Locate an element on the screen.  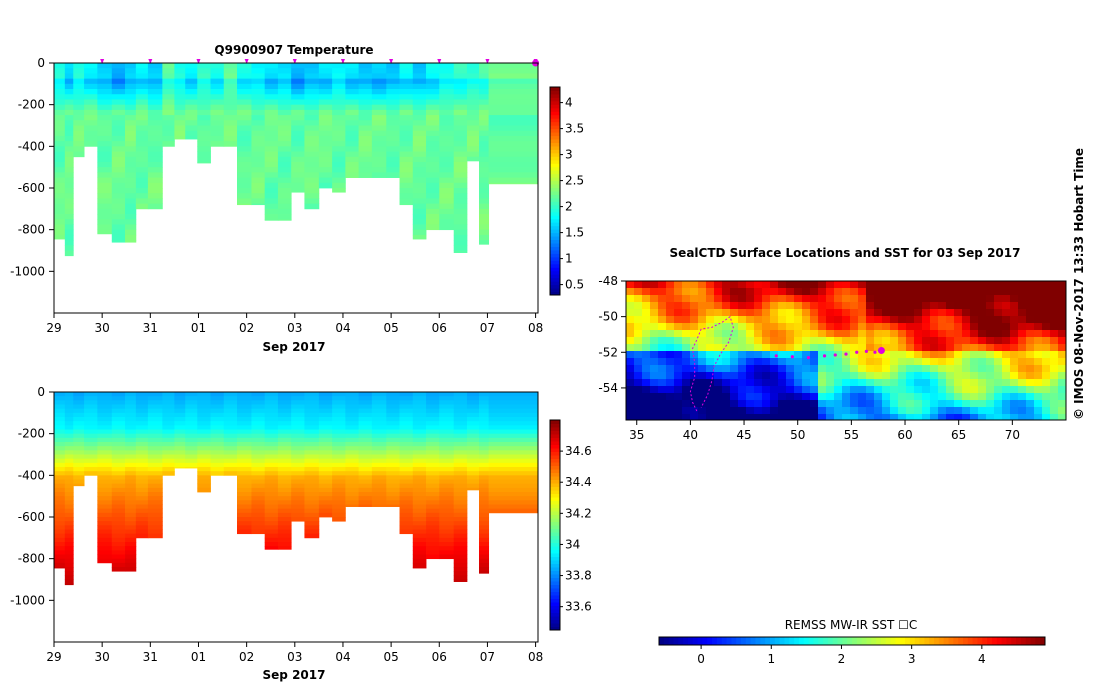
lon-tick-label: 35 is located at coordinates (636, 435).